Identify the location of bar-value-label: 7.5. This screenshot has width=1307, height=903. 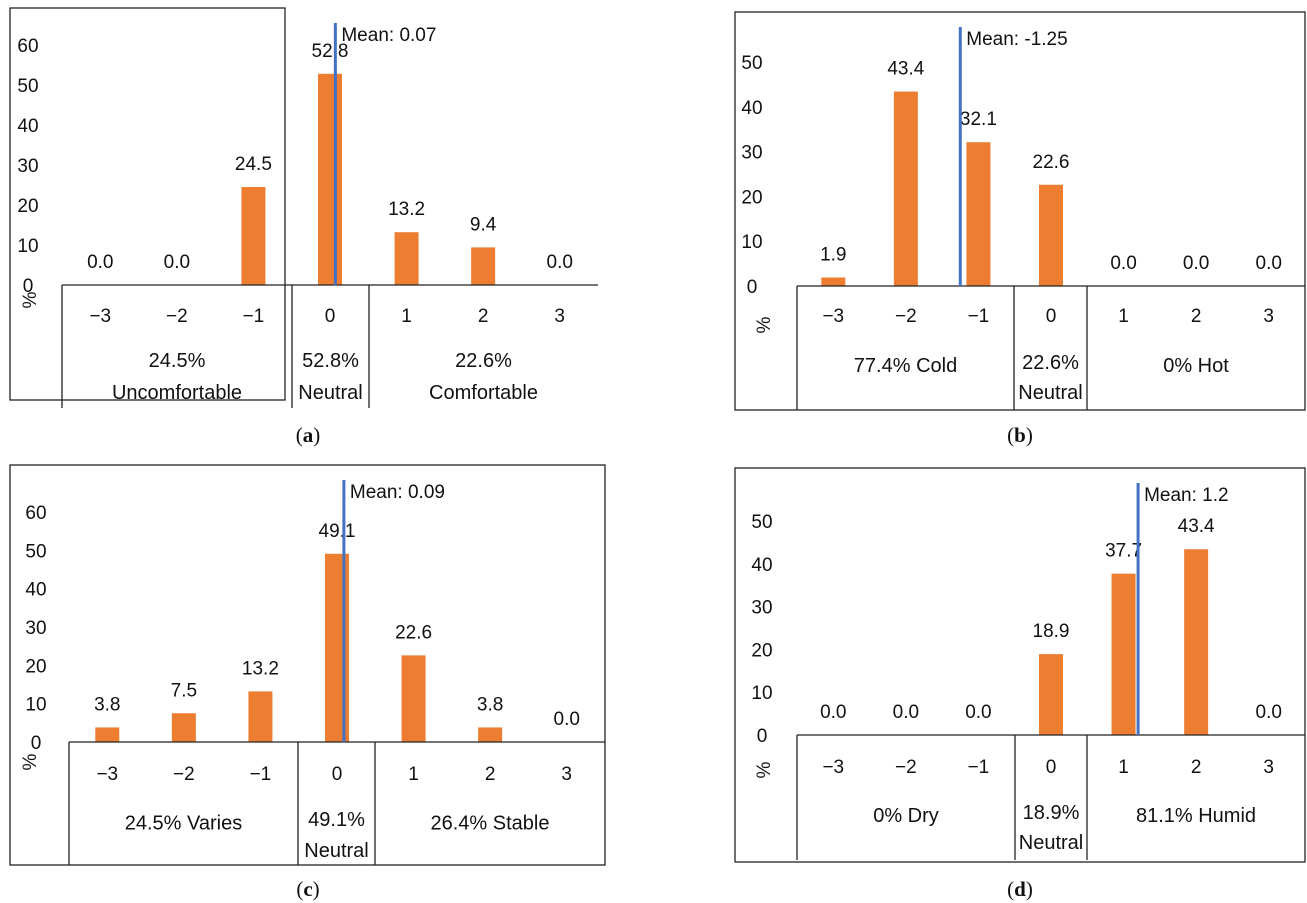
(184, 690).